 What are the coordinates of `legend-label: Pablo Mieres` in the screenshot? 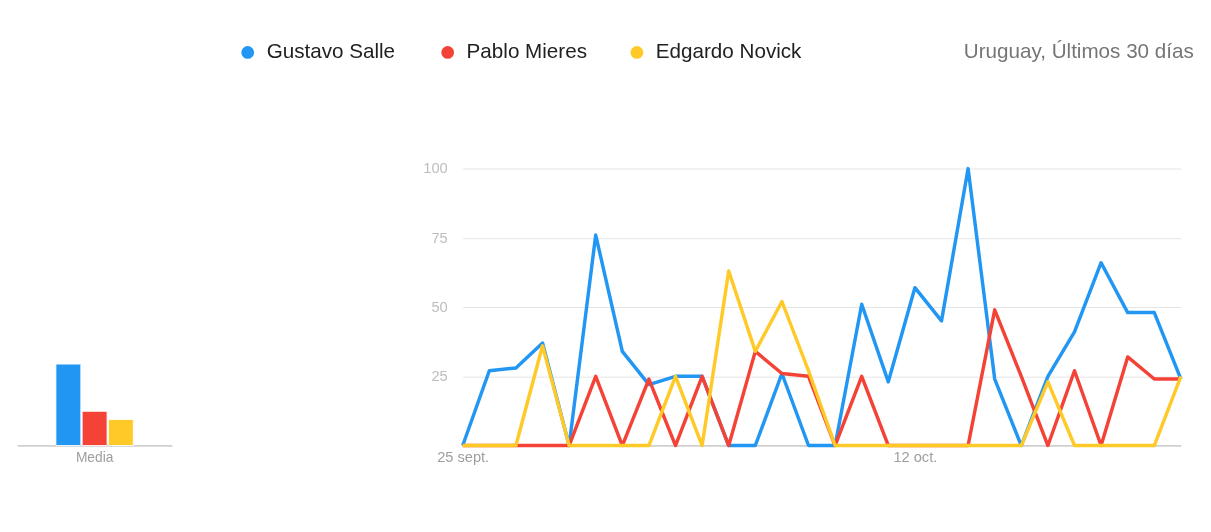 It's located at (526, 51).